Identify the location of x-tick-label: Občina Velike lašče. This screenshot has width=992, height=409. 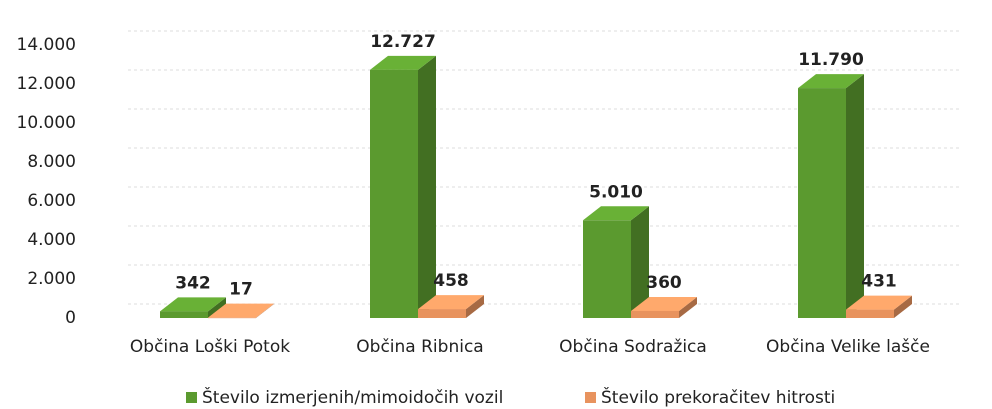
(848, 347).